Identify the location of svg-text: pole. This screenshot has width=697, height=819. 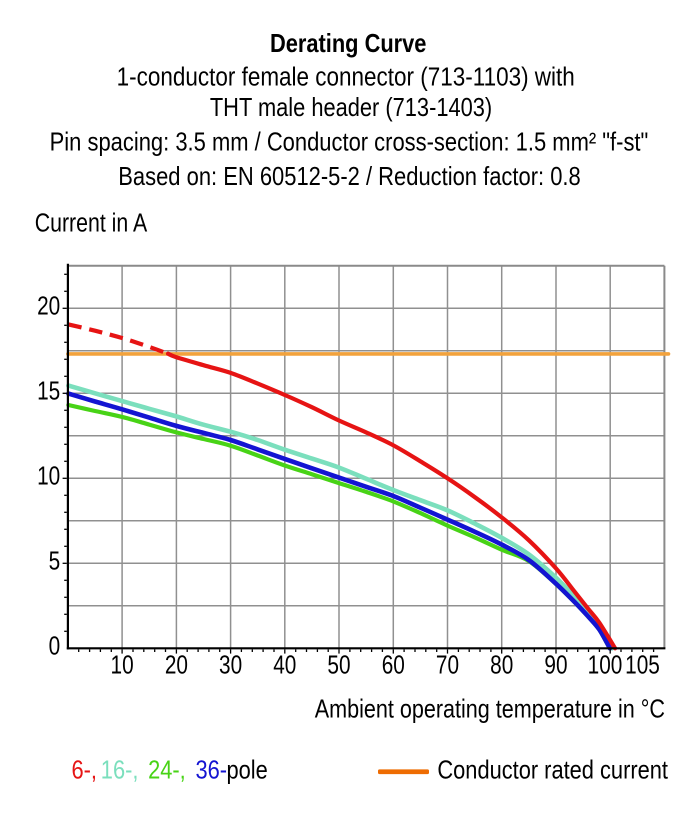
(247, 770).